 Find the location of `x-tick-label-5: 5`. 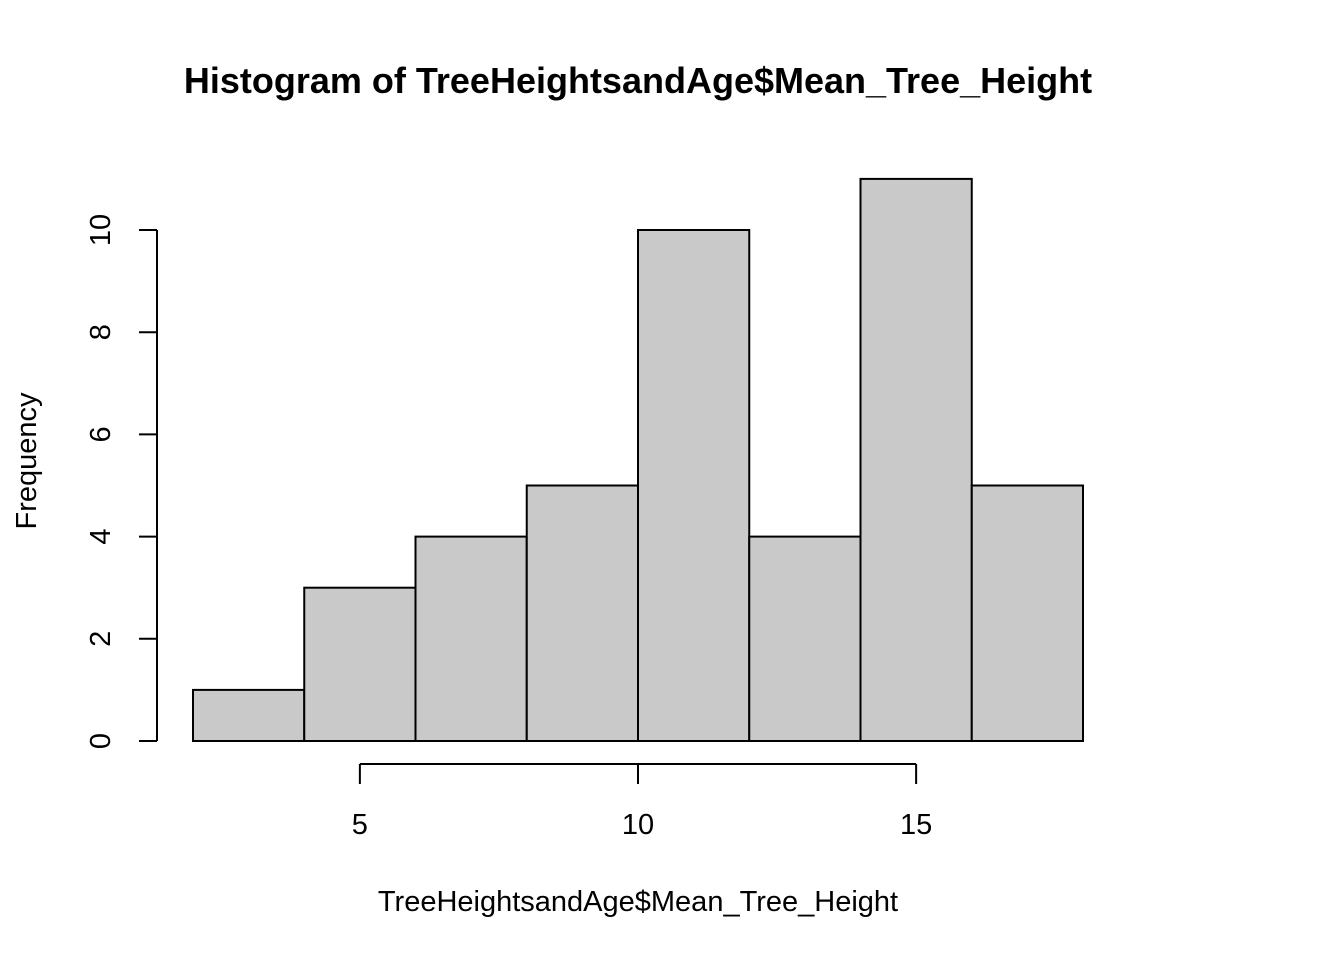

x-tick-label-5: 5 is located at coordinates (360, 825).